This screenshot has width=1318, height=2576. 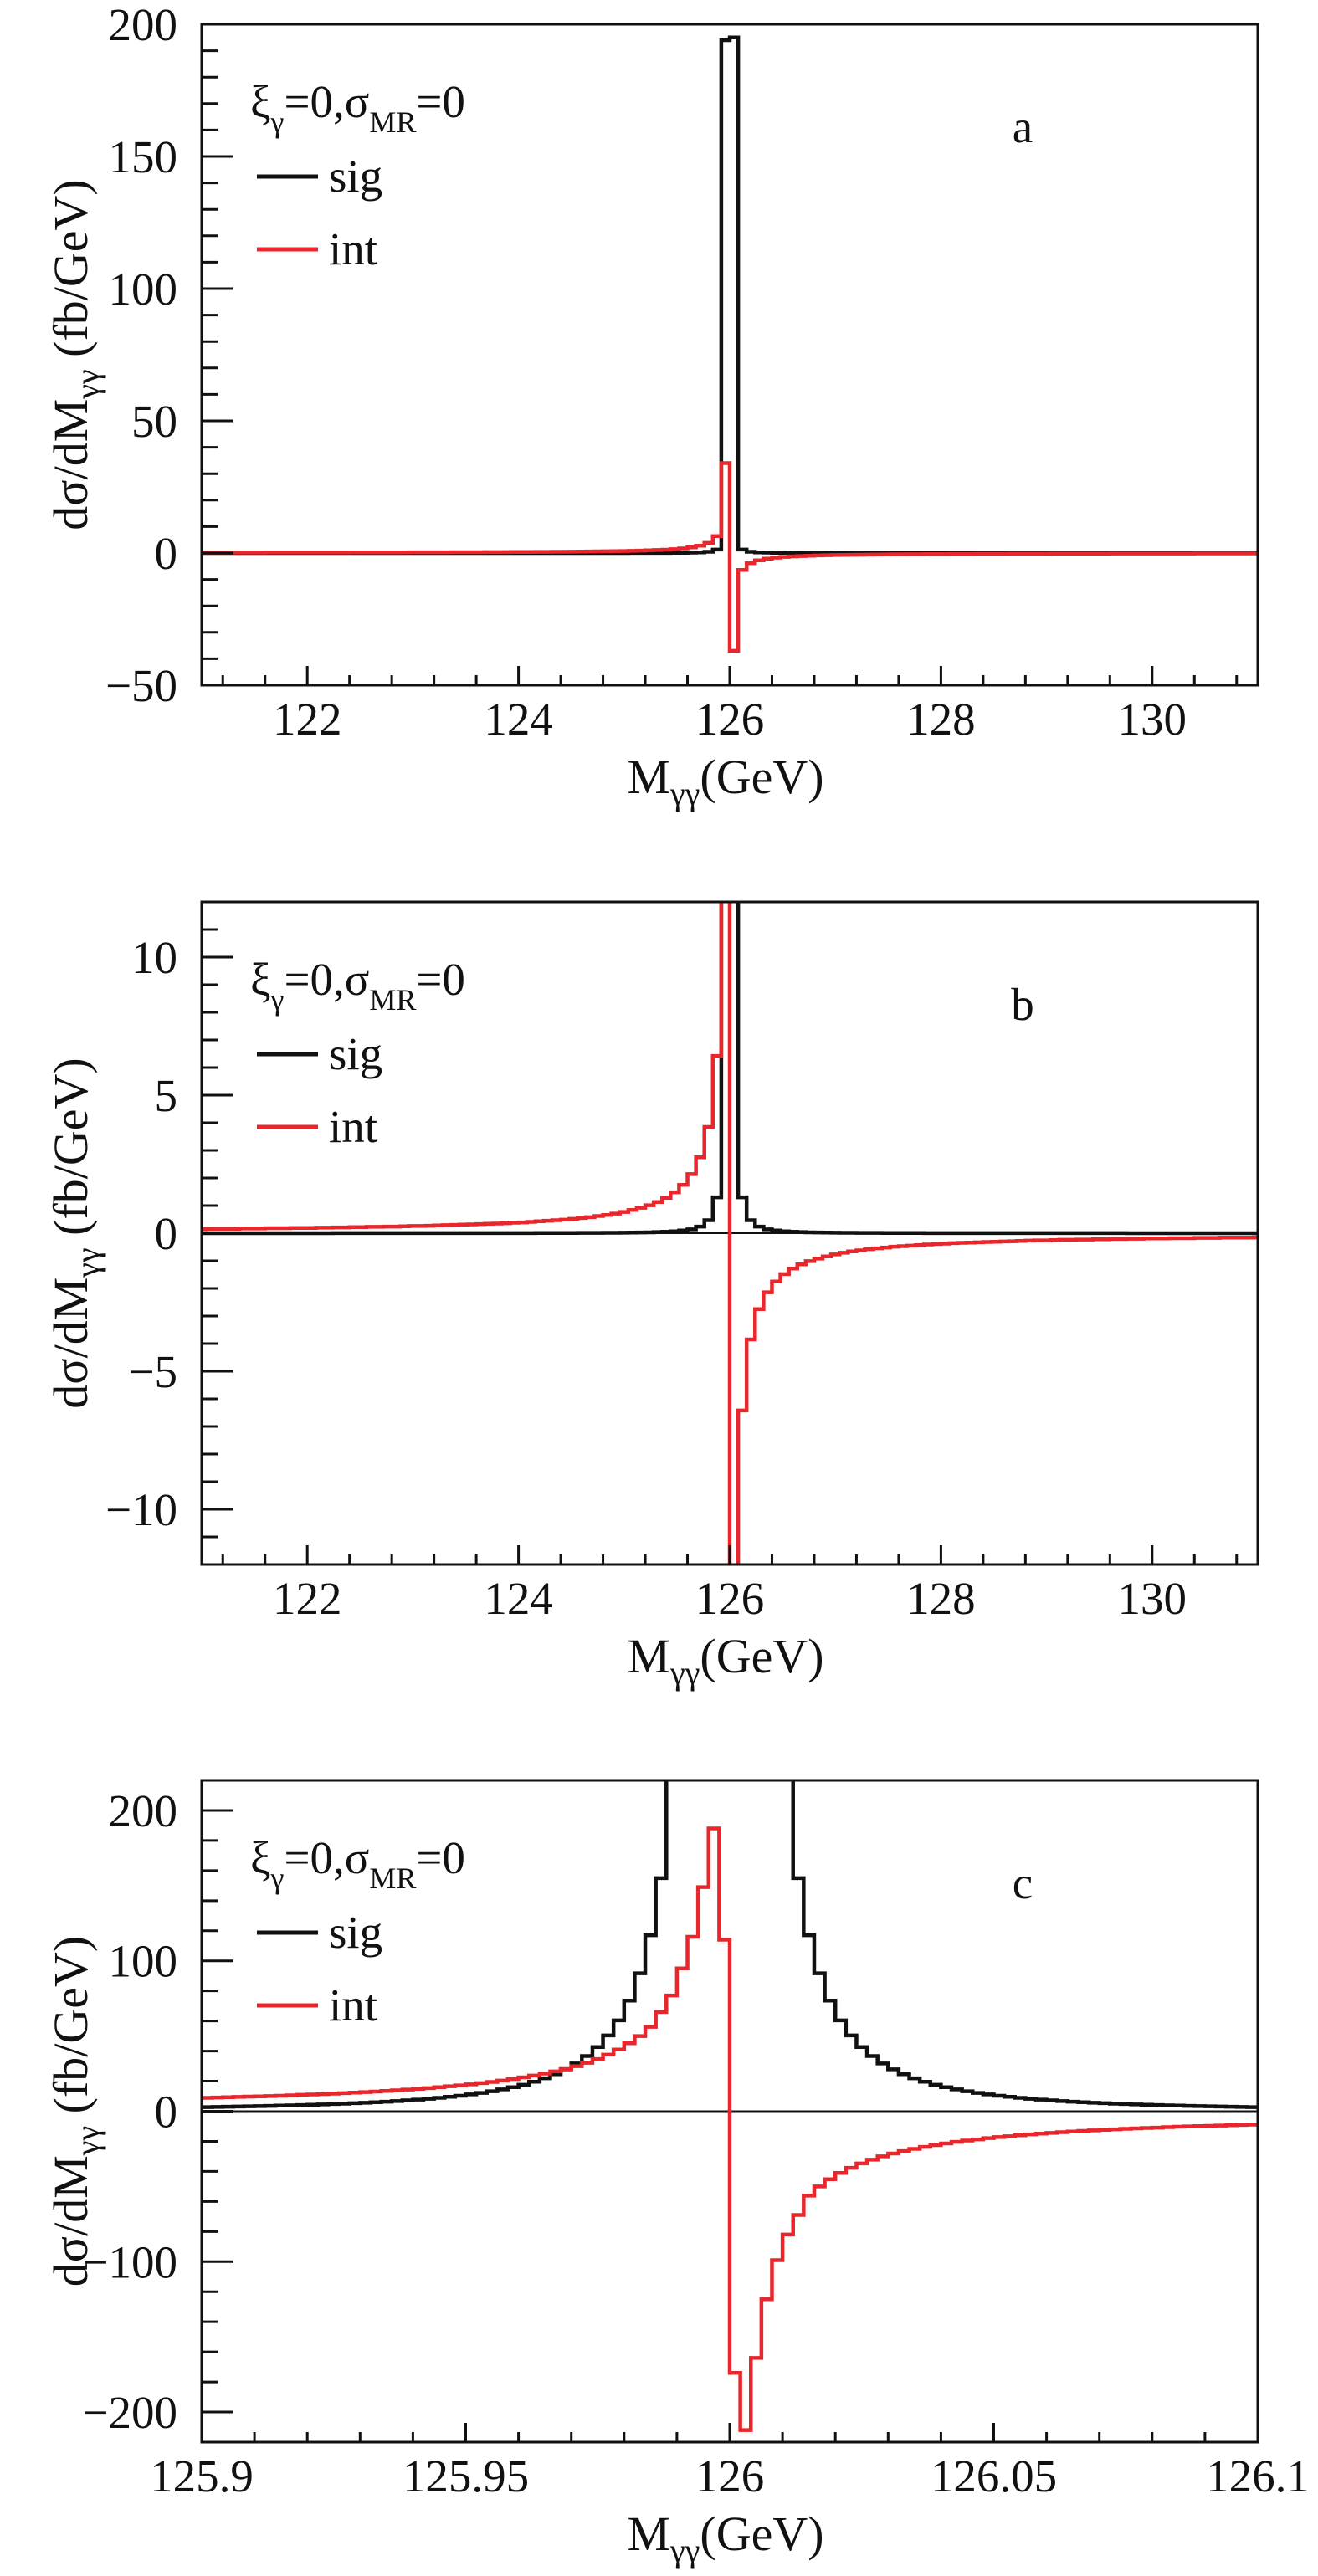 I want to click on histogram-int, so click(x=730, y=557).